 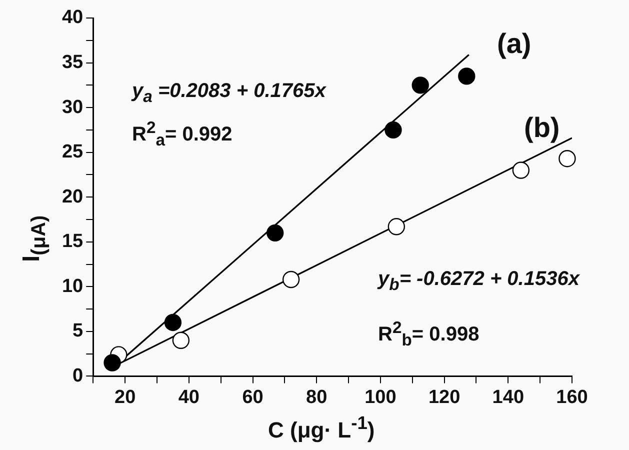 I want to click on x-tick-label: 140, so click(x=508, y=397).